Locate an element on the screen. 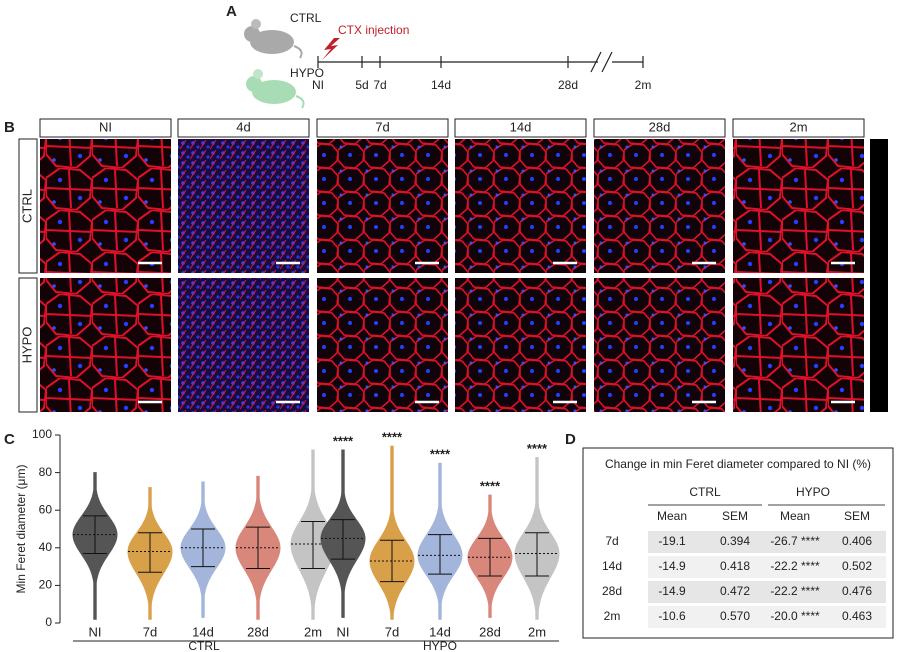  row-header: CTRL is located at coordinates (26, 206).